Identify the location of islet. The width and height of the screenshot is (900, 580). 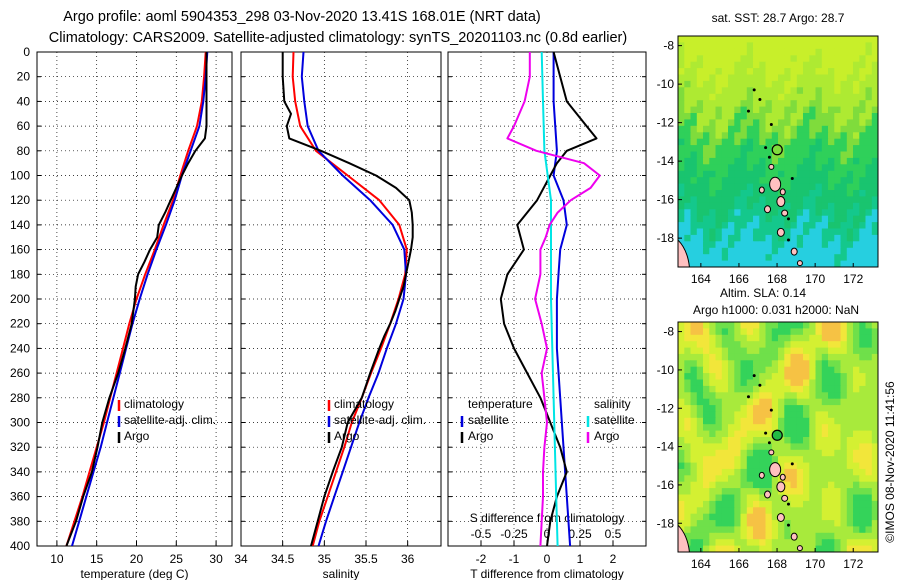
(788, 240).